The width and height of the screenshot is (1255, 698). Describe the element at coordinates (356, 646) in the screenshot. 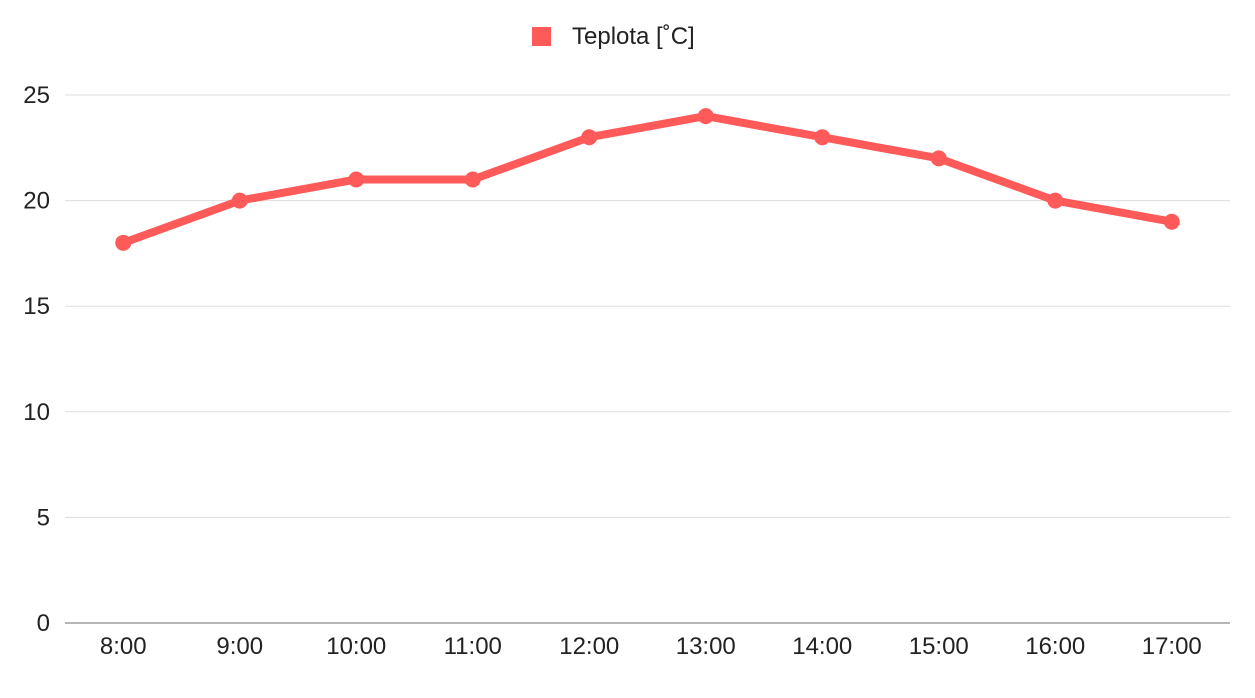

I see `x-tick-label: 10:00` at that location.